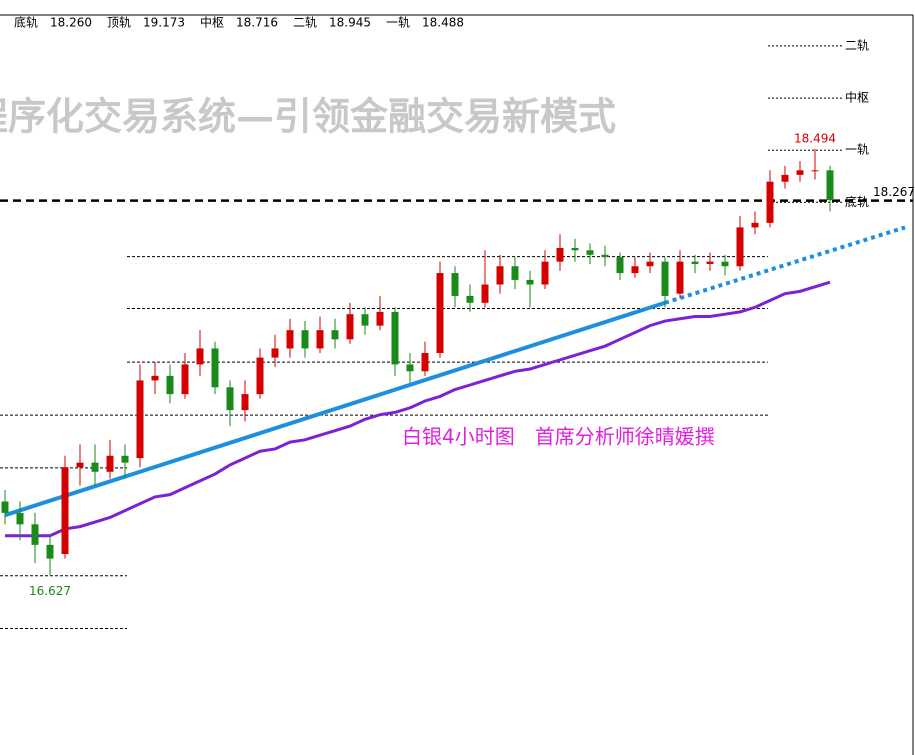  What do you see at coordinates (785, 265) in the screenshot?
I see `trendline-extension` at bounding box center [785, 265].